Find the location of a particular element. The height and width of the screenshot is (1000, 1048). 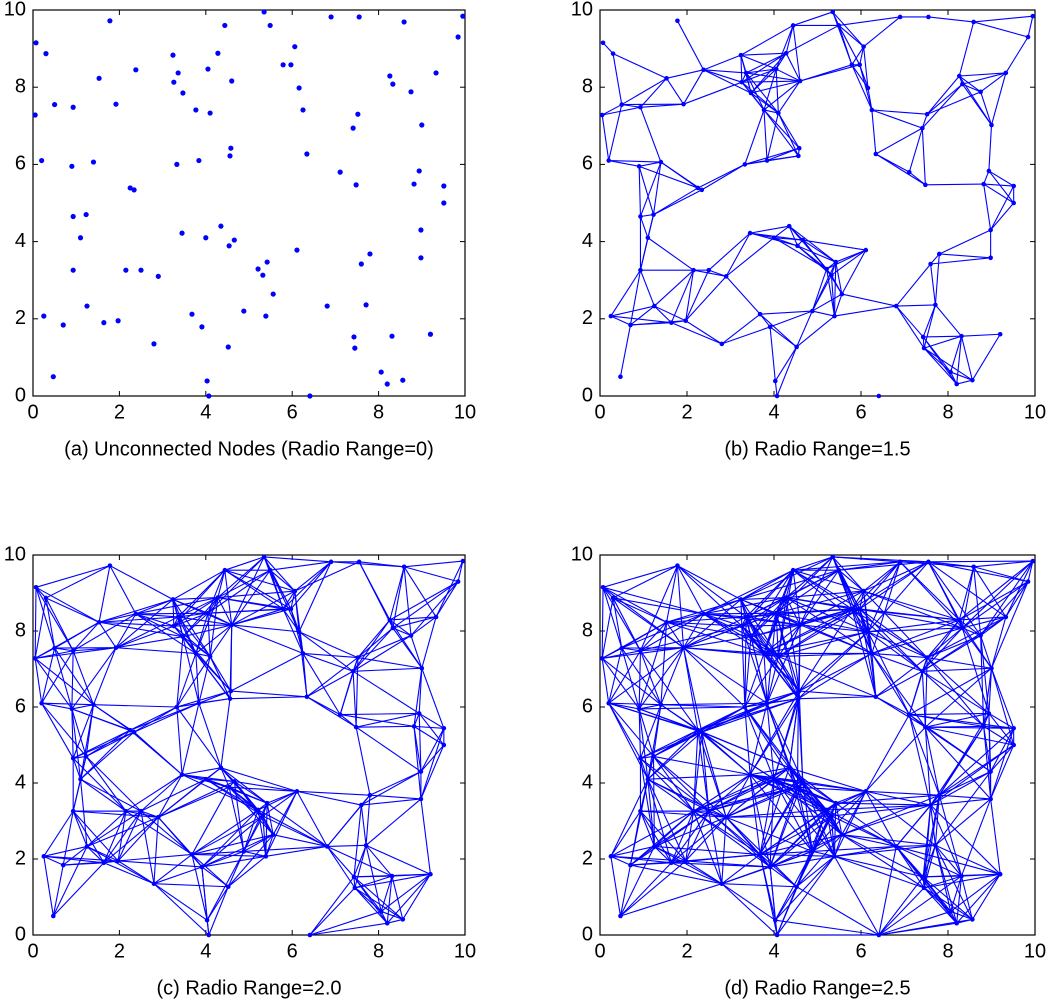

x-tick-label: 6 is located at coordinates (292, 412).